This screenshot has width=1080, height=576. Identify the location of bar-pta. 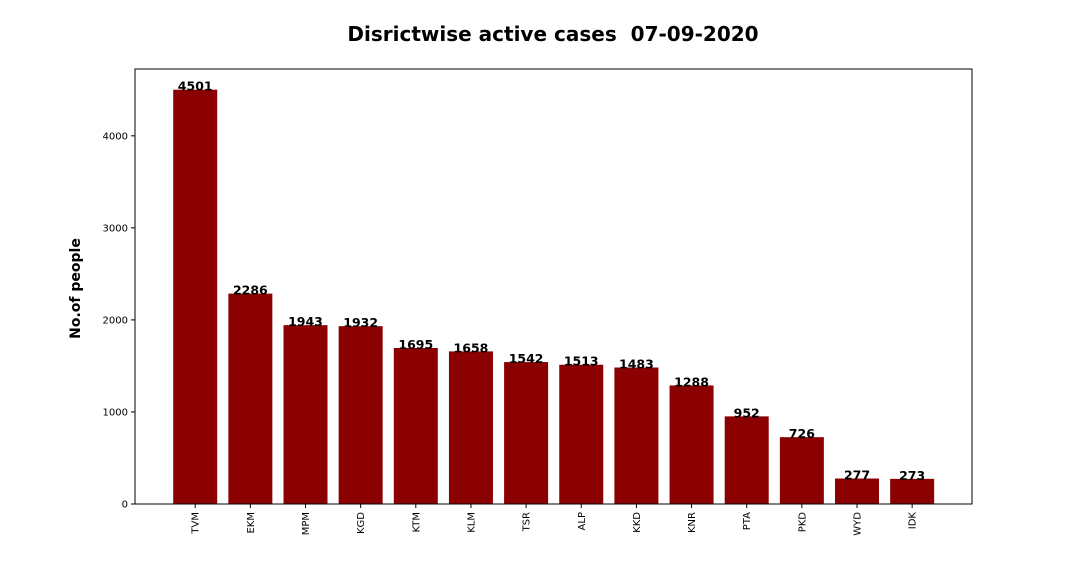
(746, 460).